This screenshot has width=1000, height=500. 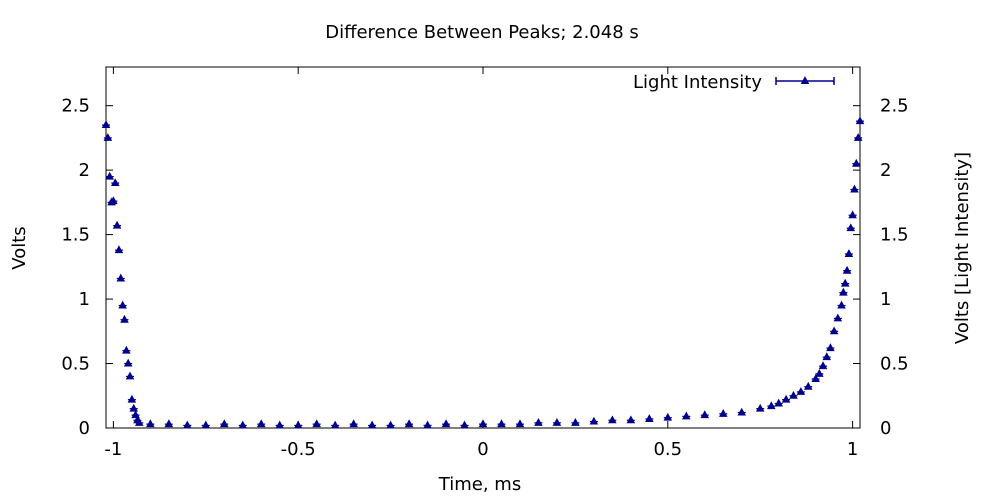 I want to click on y-tick-label: 0, so click(x=84, y=428).